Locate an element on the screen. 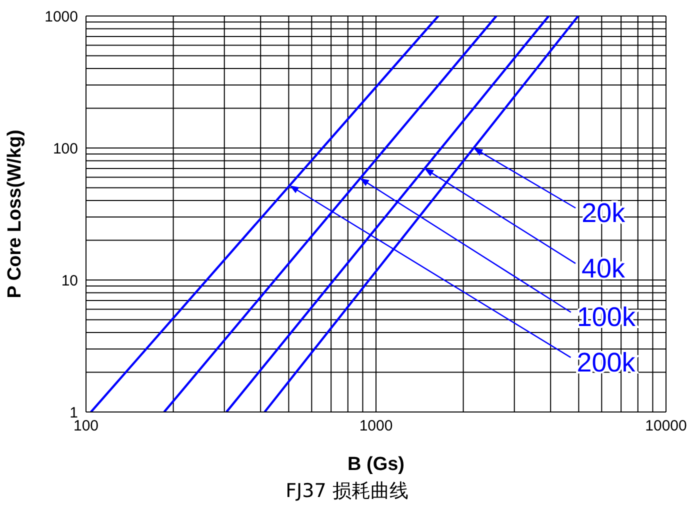 The height and width of the screenshot is (511, 694). y-tick-label: 10 is located at coordinates (69, 281).